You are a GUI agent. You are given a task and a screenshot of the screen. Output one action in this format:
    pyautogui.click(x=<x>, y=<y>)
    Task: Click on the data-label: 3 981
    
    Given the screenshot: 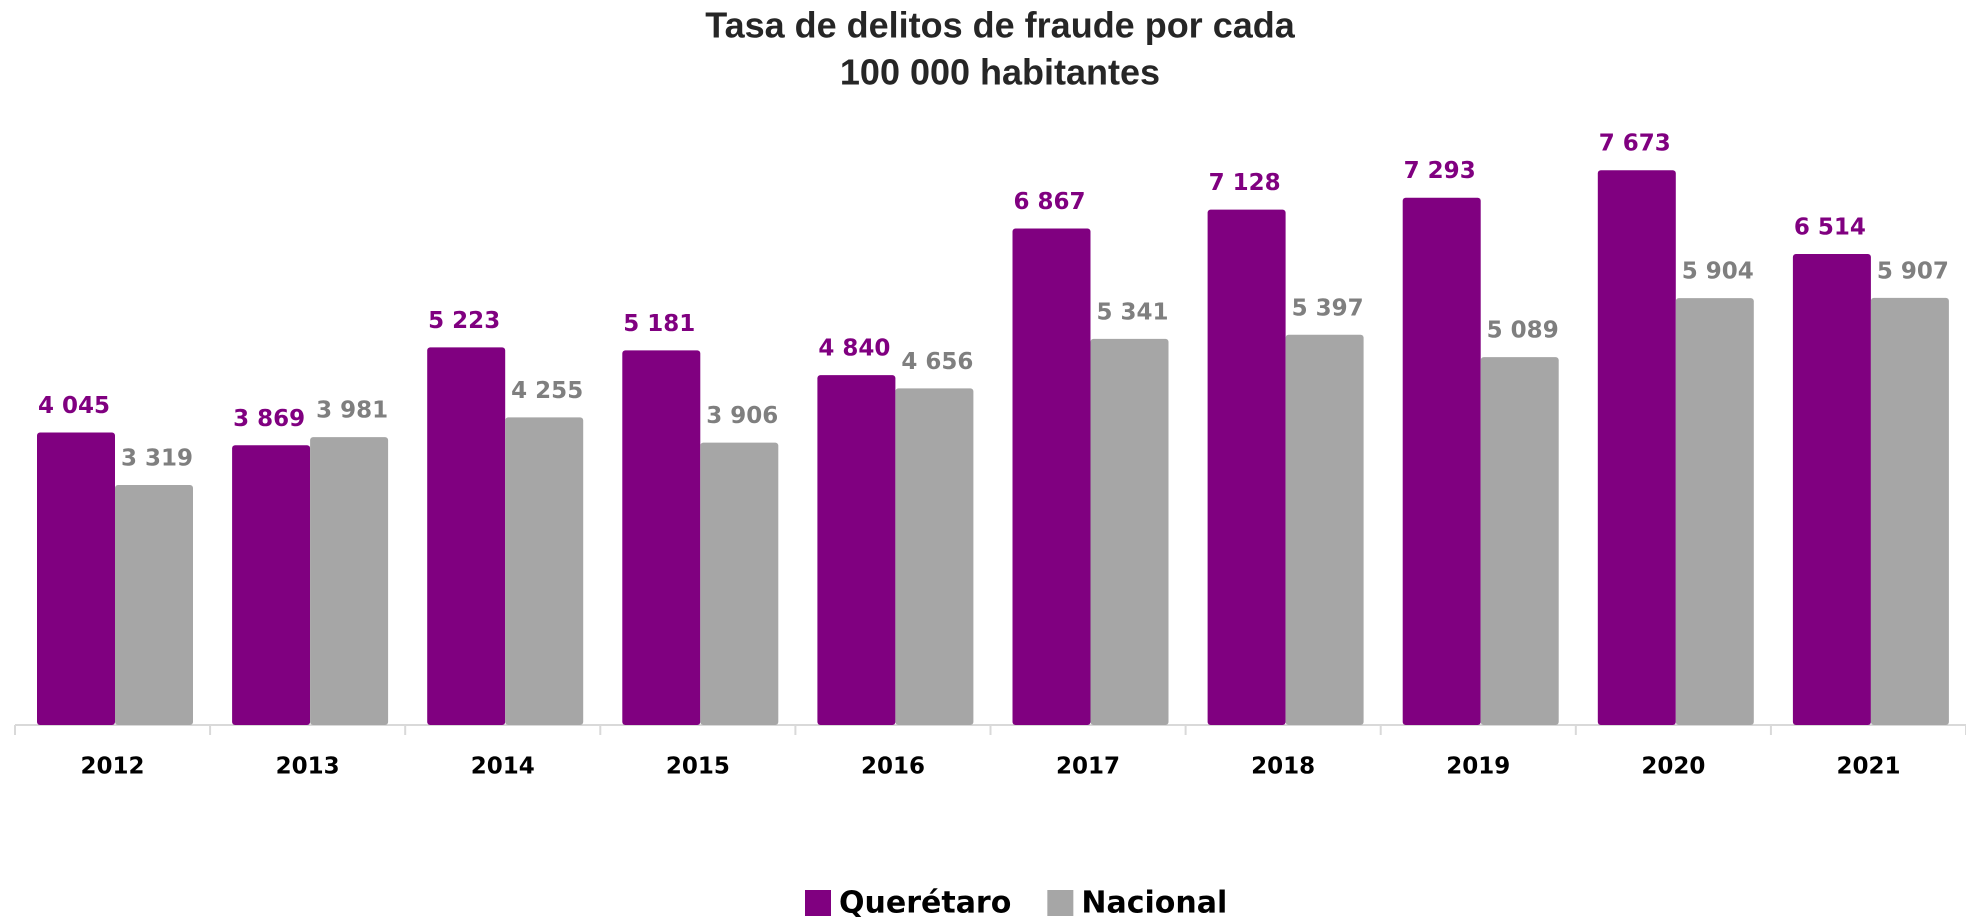 What is the action you would take?
    pyautogui.click(x=352, y=411)
    